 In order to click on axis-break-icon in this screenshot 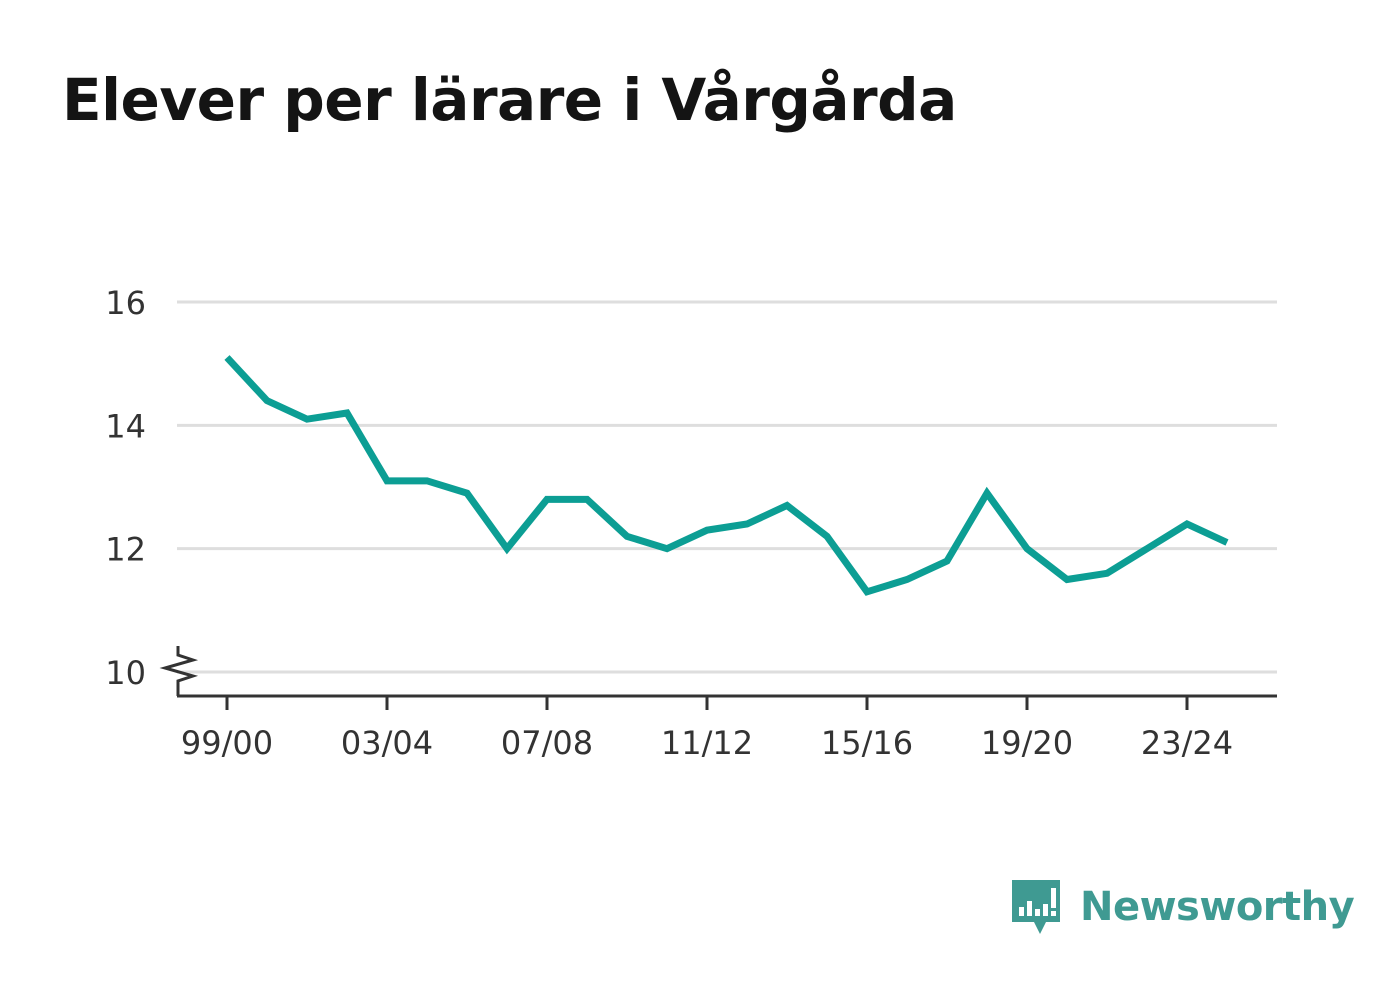, I will do `click(179, 671)`.